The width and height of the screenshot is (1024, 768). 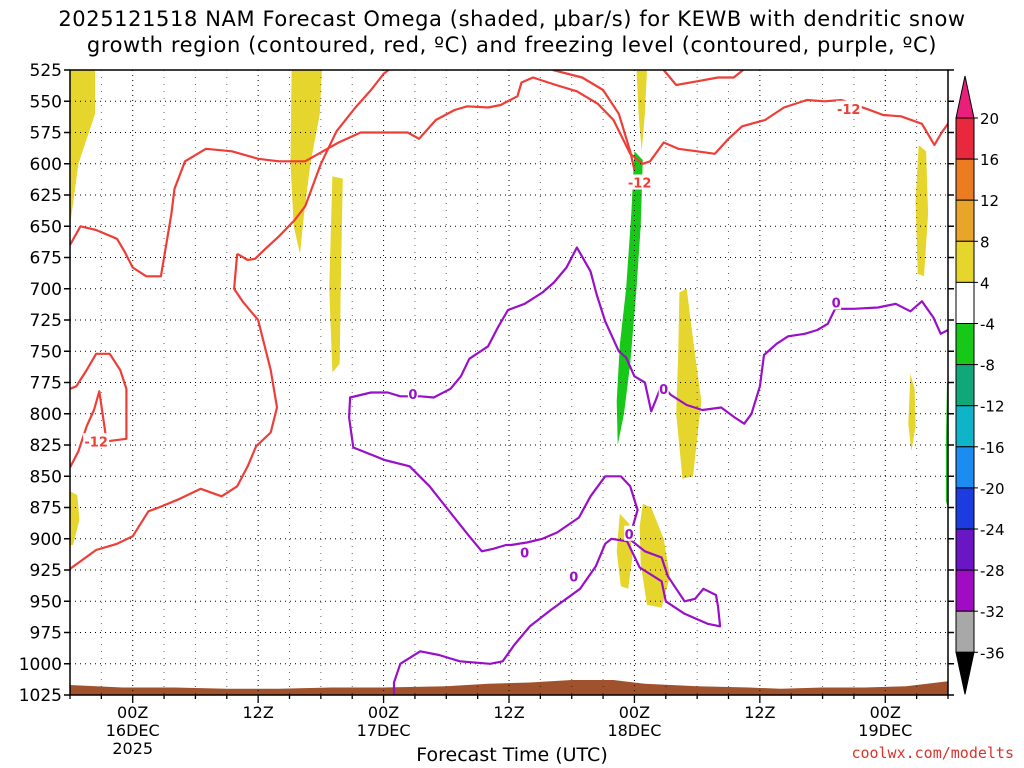 I want to click on y-tick-label: 675, so click(x=46, y=259).